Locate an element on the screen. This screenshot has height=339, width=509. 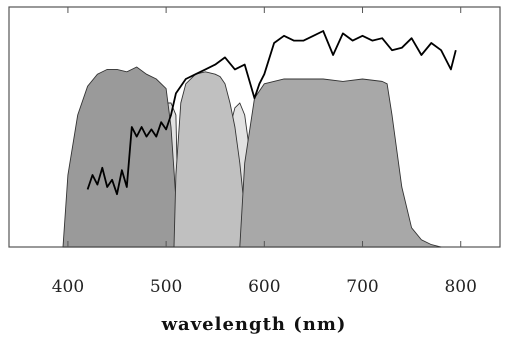
x-tick-label-700: 700 is located at coordinates (362, 287).